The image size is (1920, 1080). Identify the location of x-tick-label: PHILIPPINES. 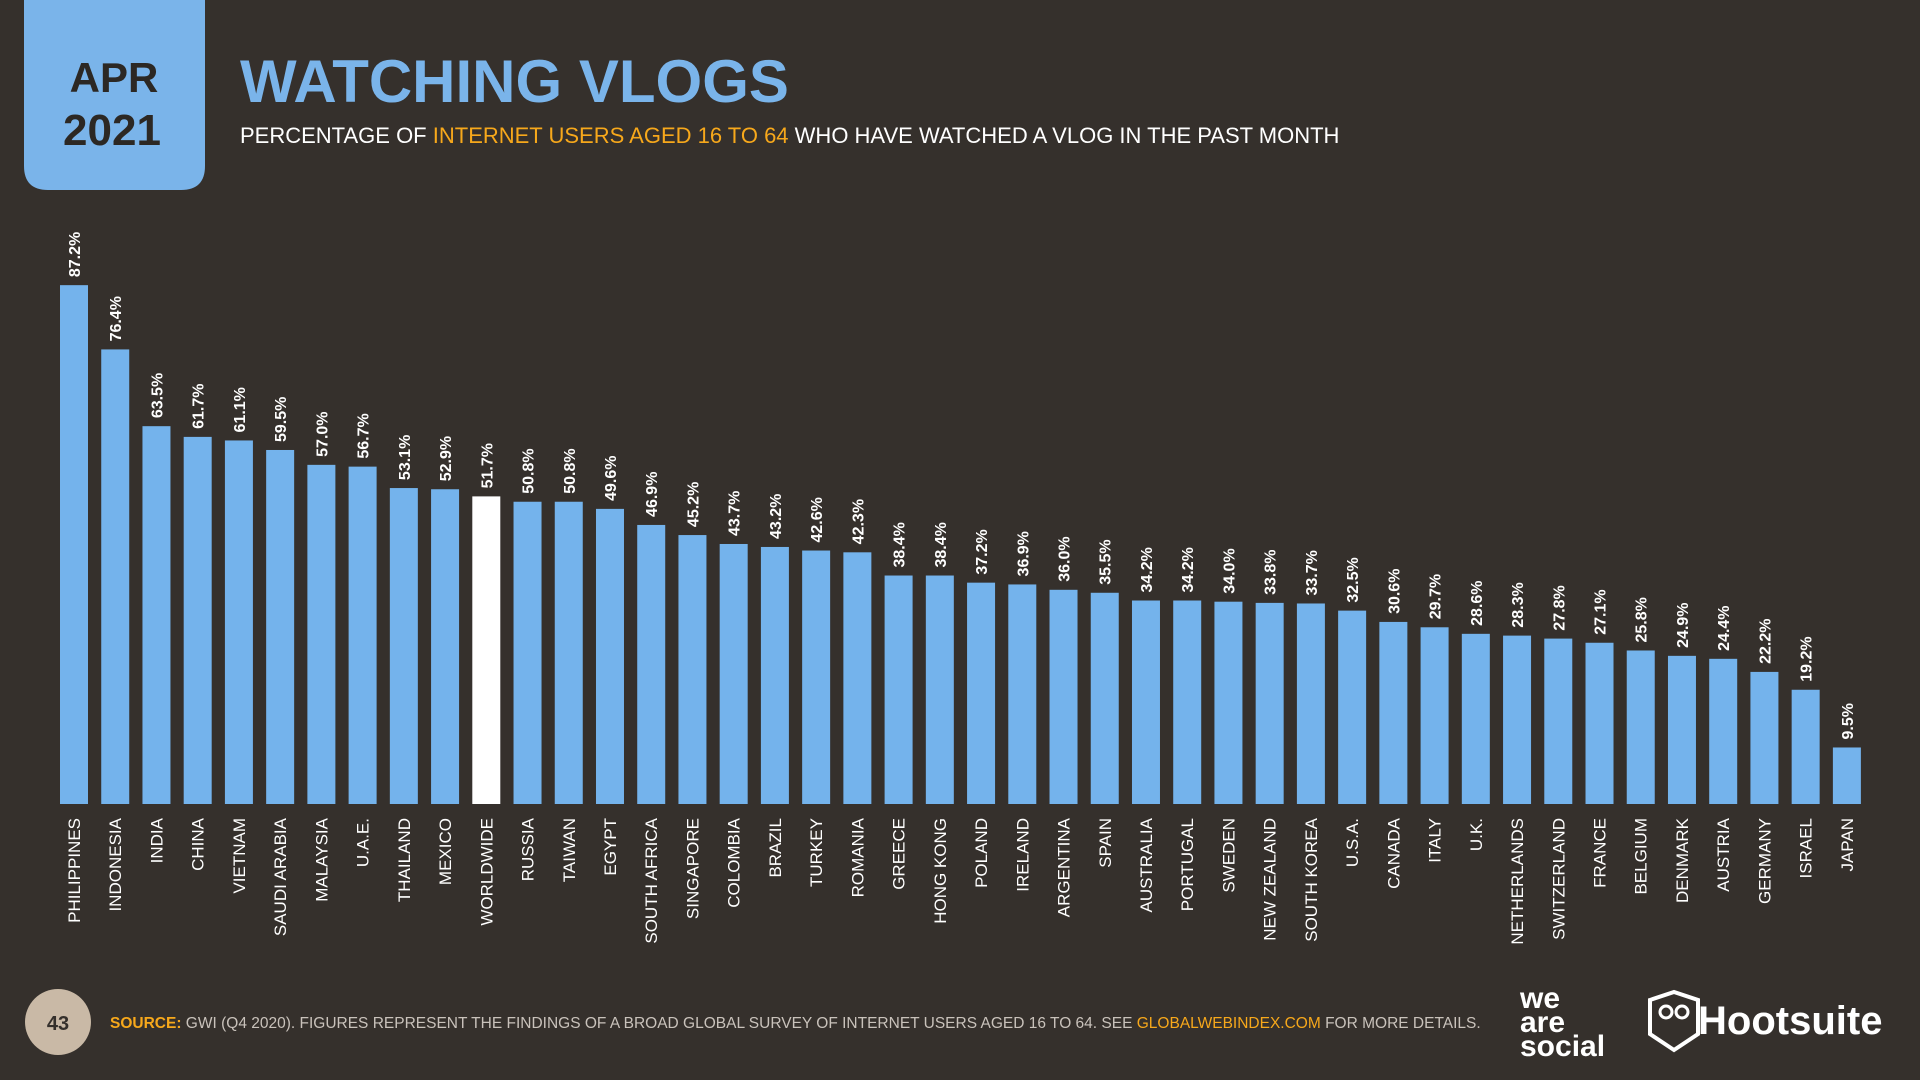
(74, 870).